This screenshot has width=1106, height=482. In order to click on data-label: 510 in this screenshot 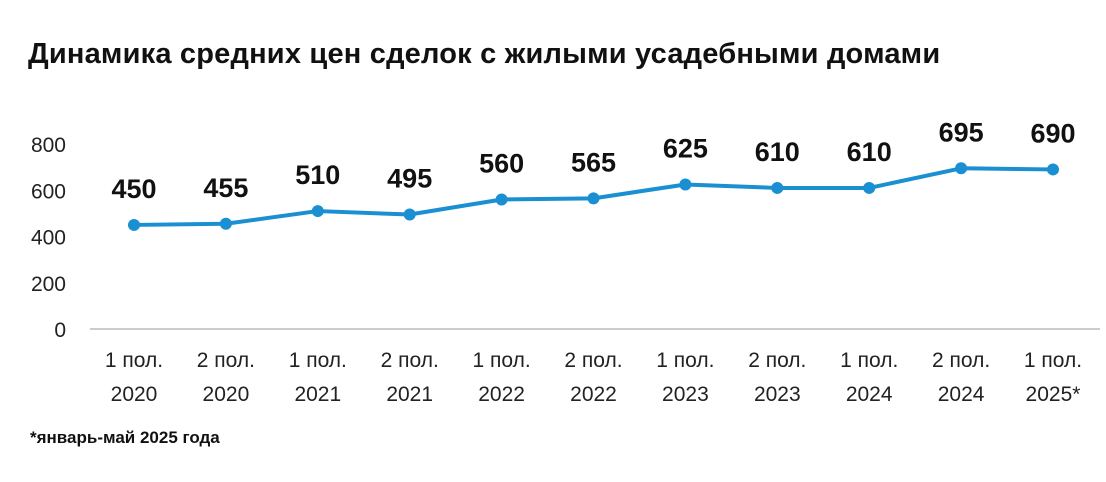, I will do `click(317, 175)`.